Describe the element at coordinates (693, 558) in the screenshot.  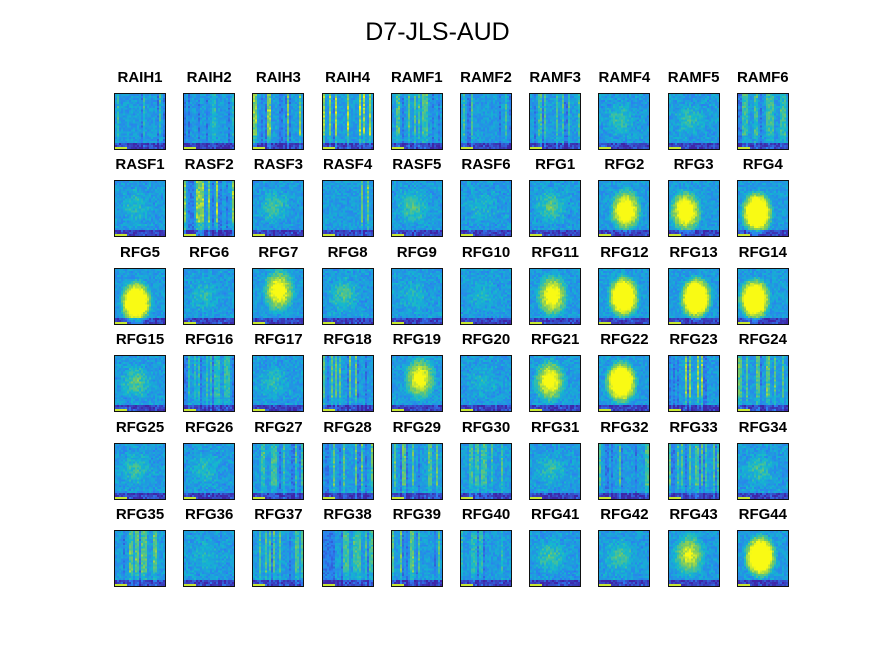
I see `panel-rfg43` at that location.